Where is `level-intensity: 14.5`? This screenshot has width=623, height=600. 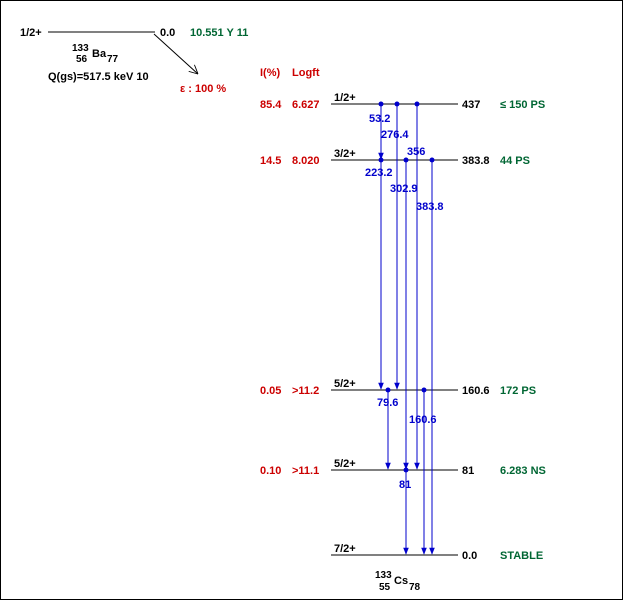
level-intensity: 14.5 is located at coordinates (270, 161).